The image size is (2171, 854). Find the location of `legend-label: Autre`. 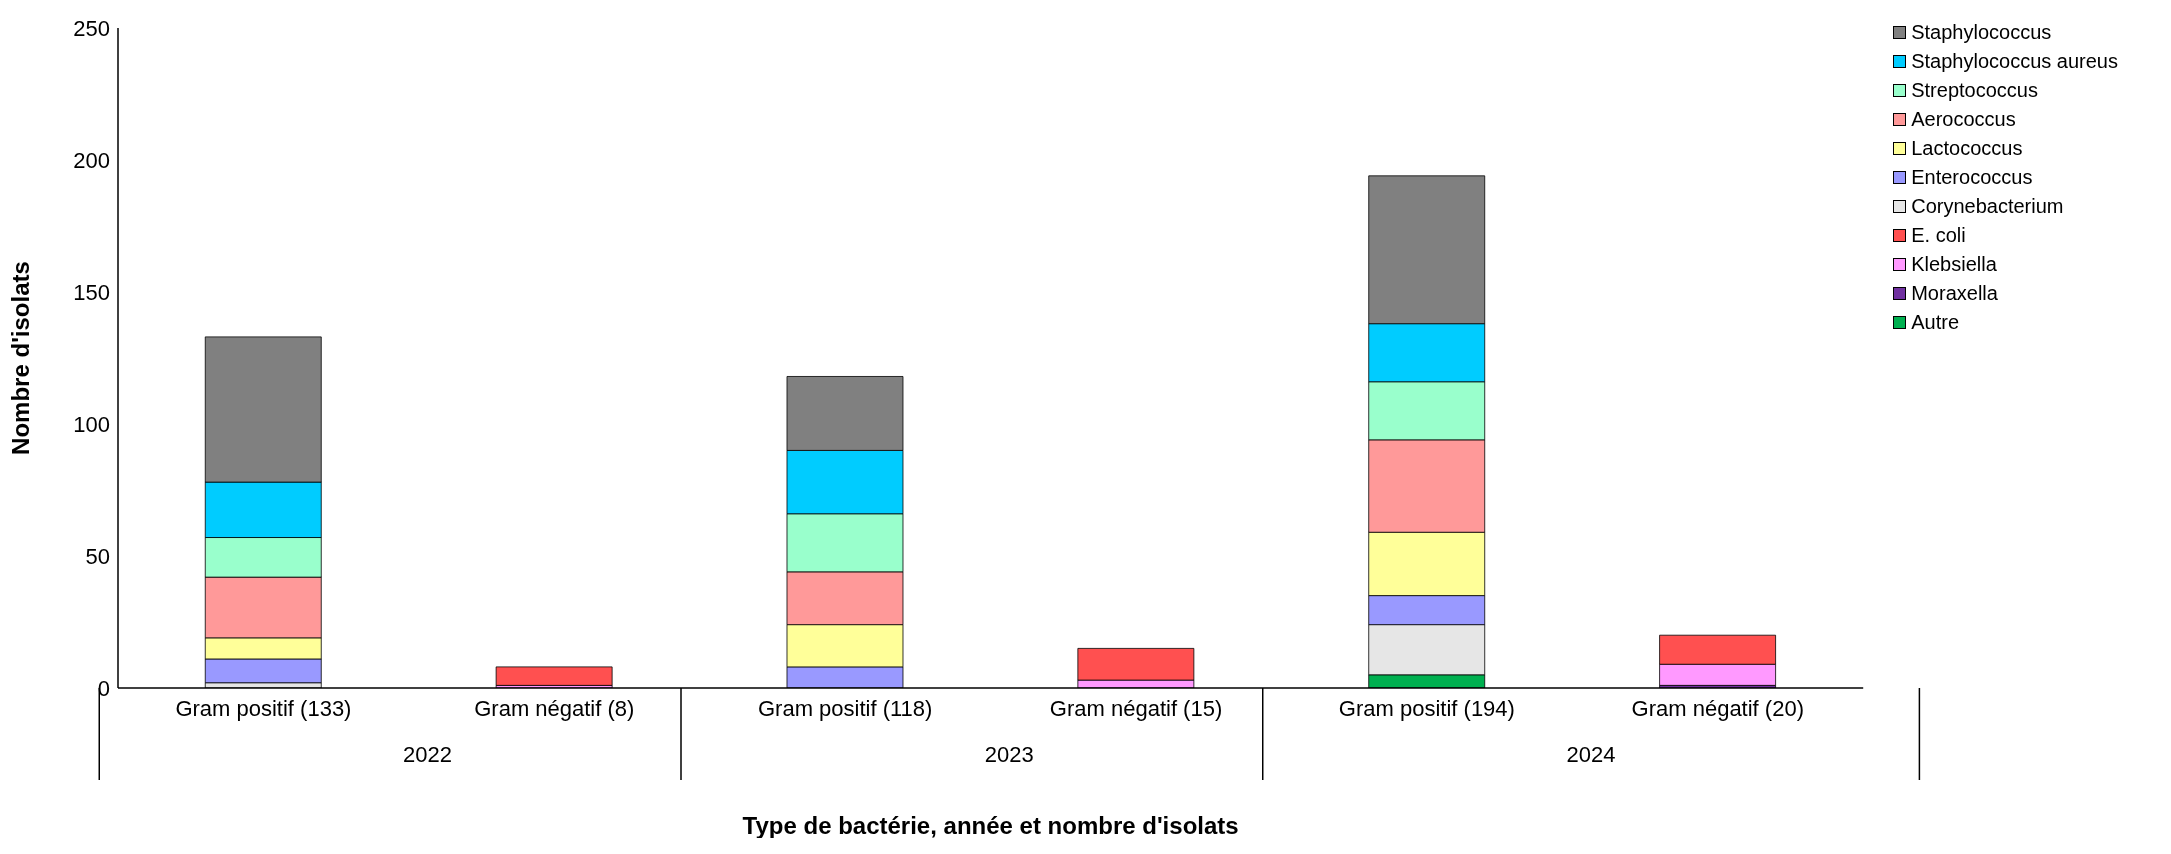

legend-label: Autre is located at coordinates (1935, 322).